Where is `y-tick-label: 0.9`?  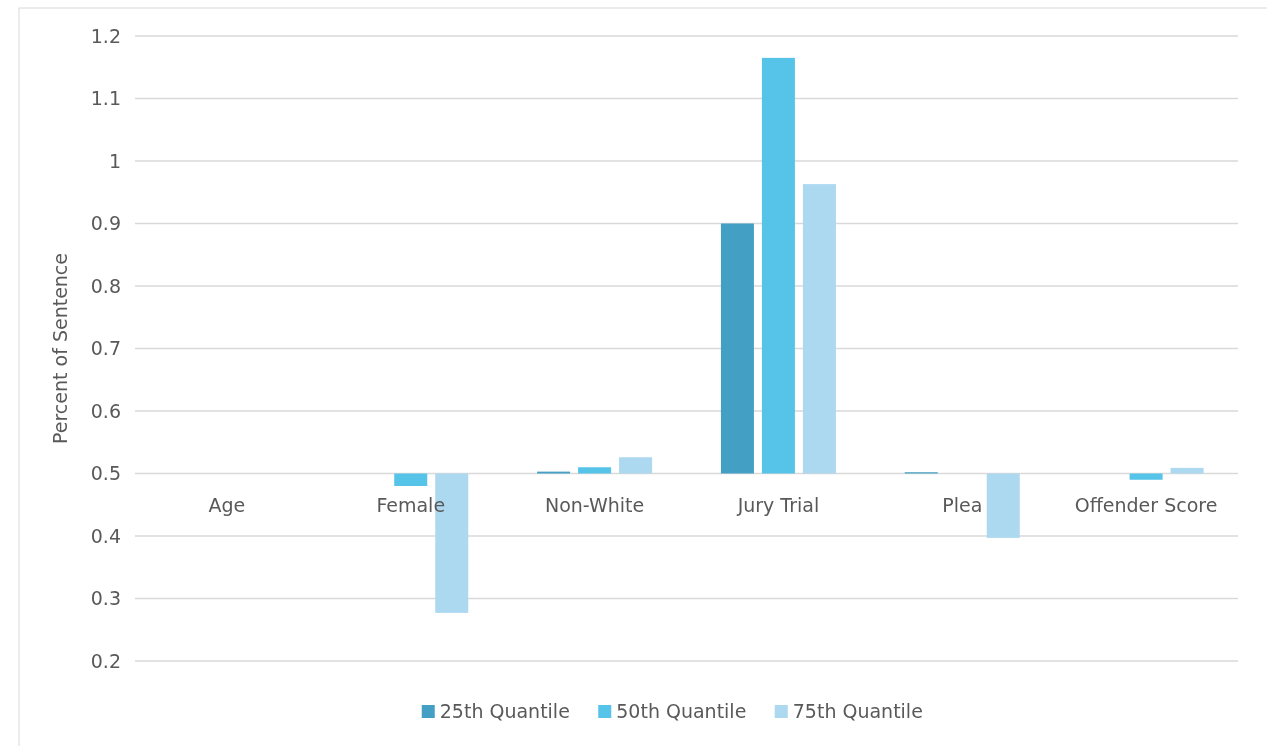 y-tick-label: 0.9 is located at coordinates (105, 223).